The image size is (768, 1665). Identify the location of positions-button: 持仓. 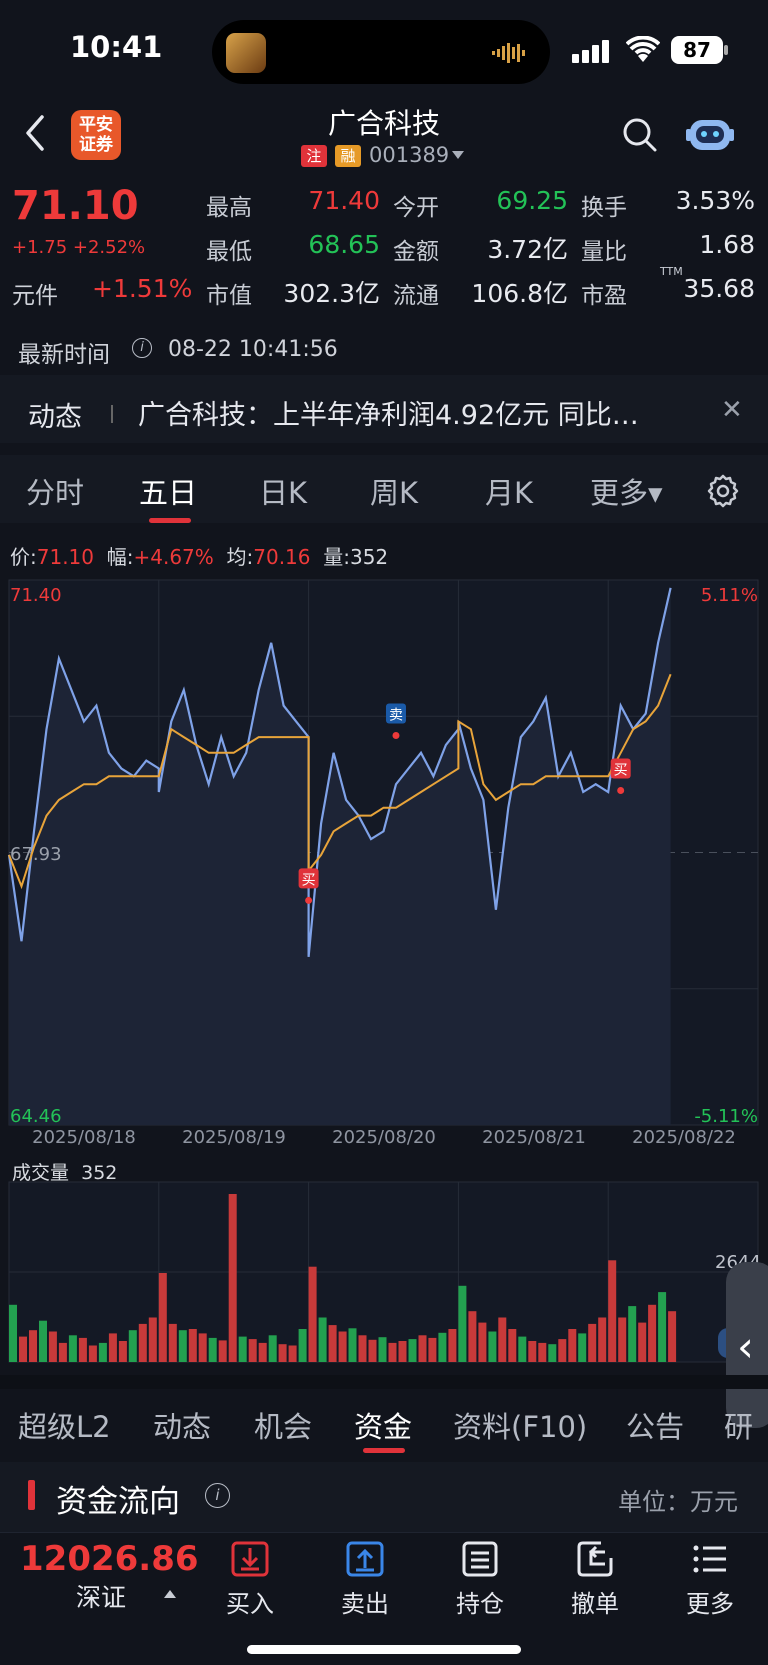
(480, 1579).